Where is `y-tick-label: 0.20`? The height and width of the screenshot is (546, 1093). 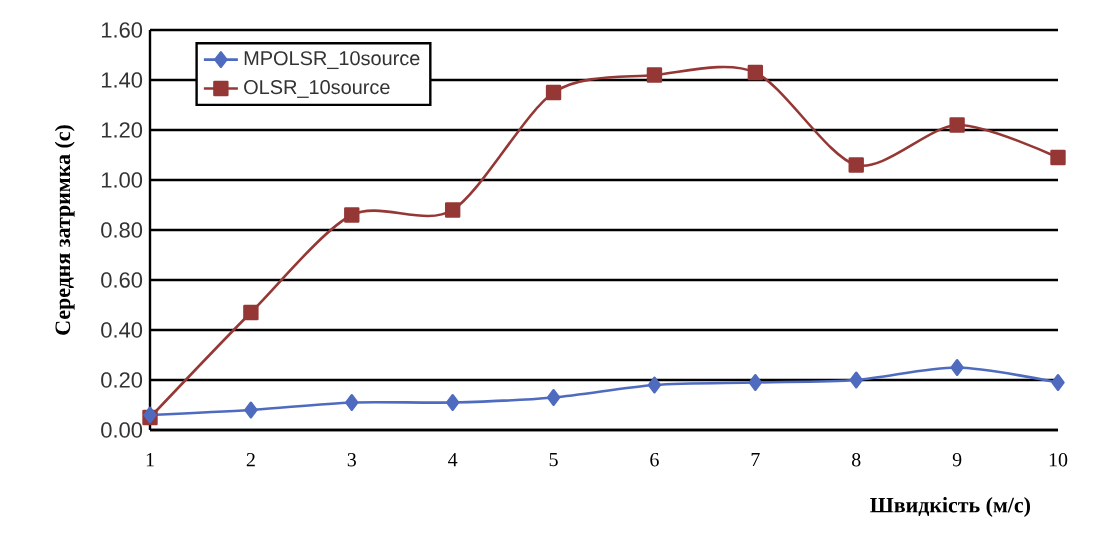 y-tick-label: 0.20 is located at coordinates (122, 380).